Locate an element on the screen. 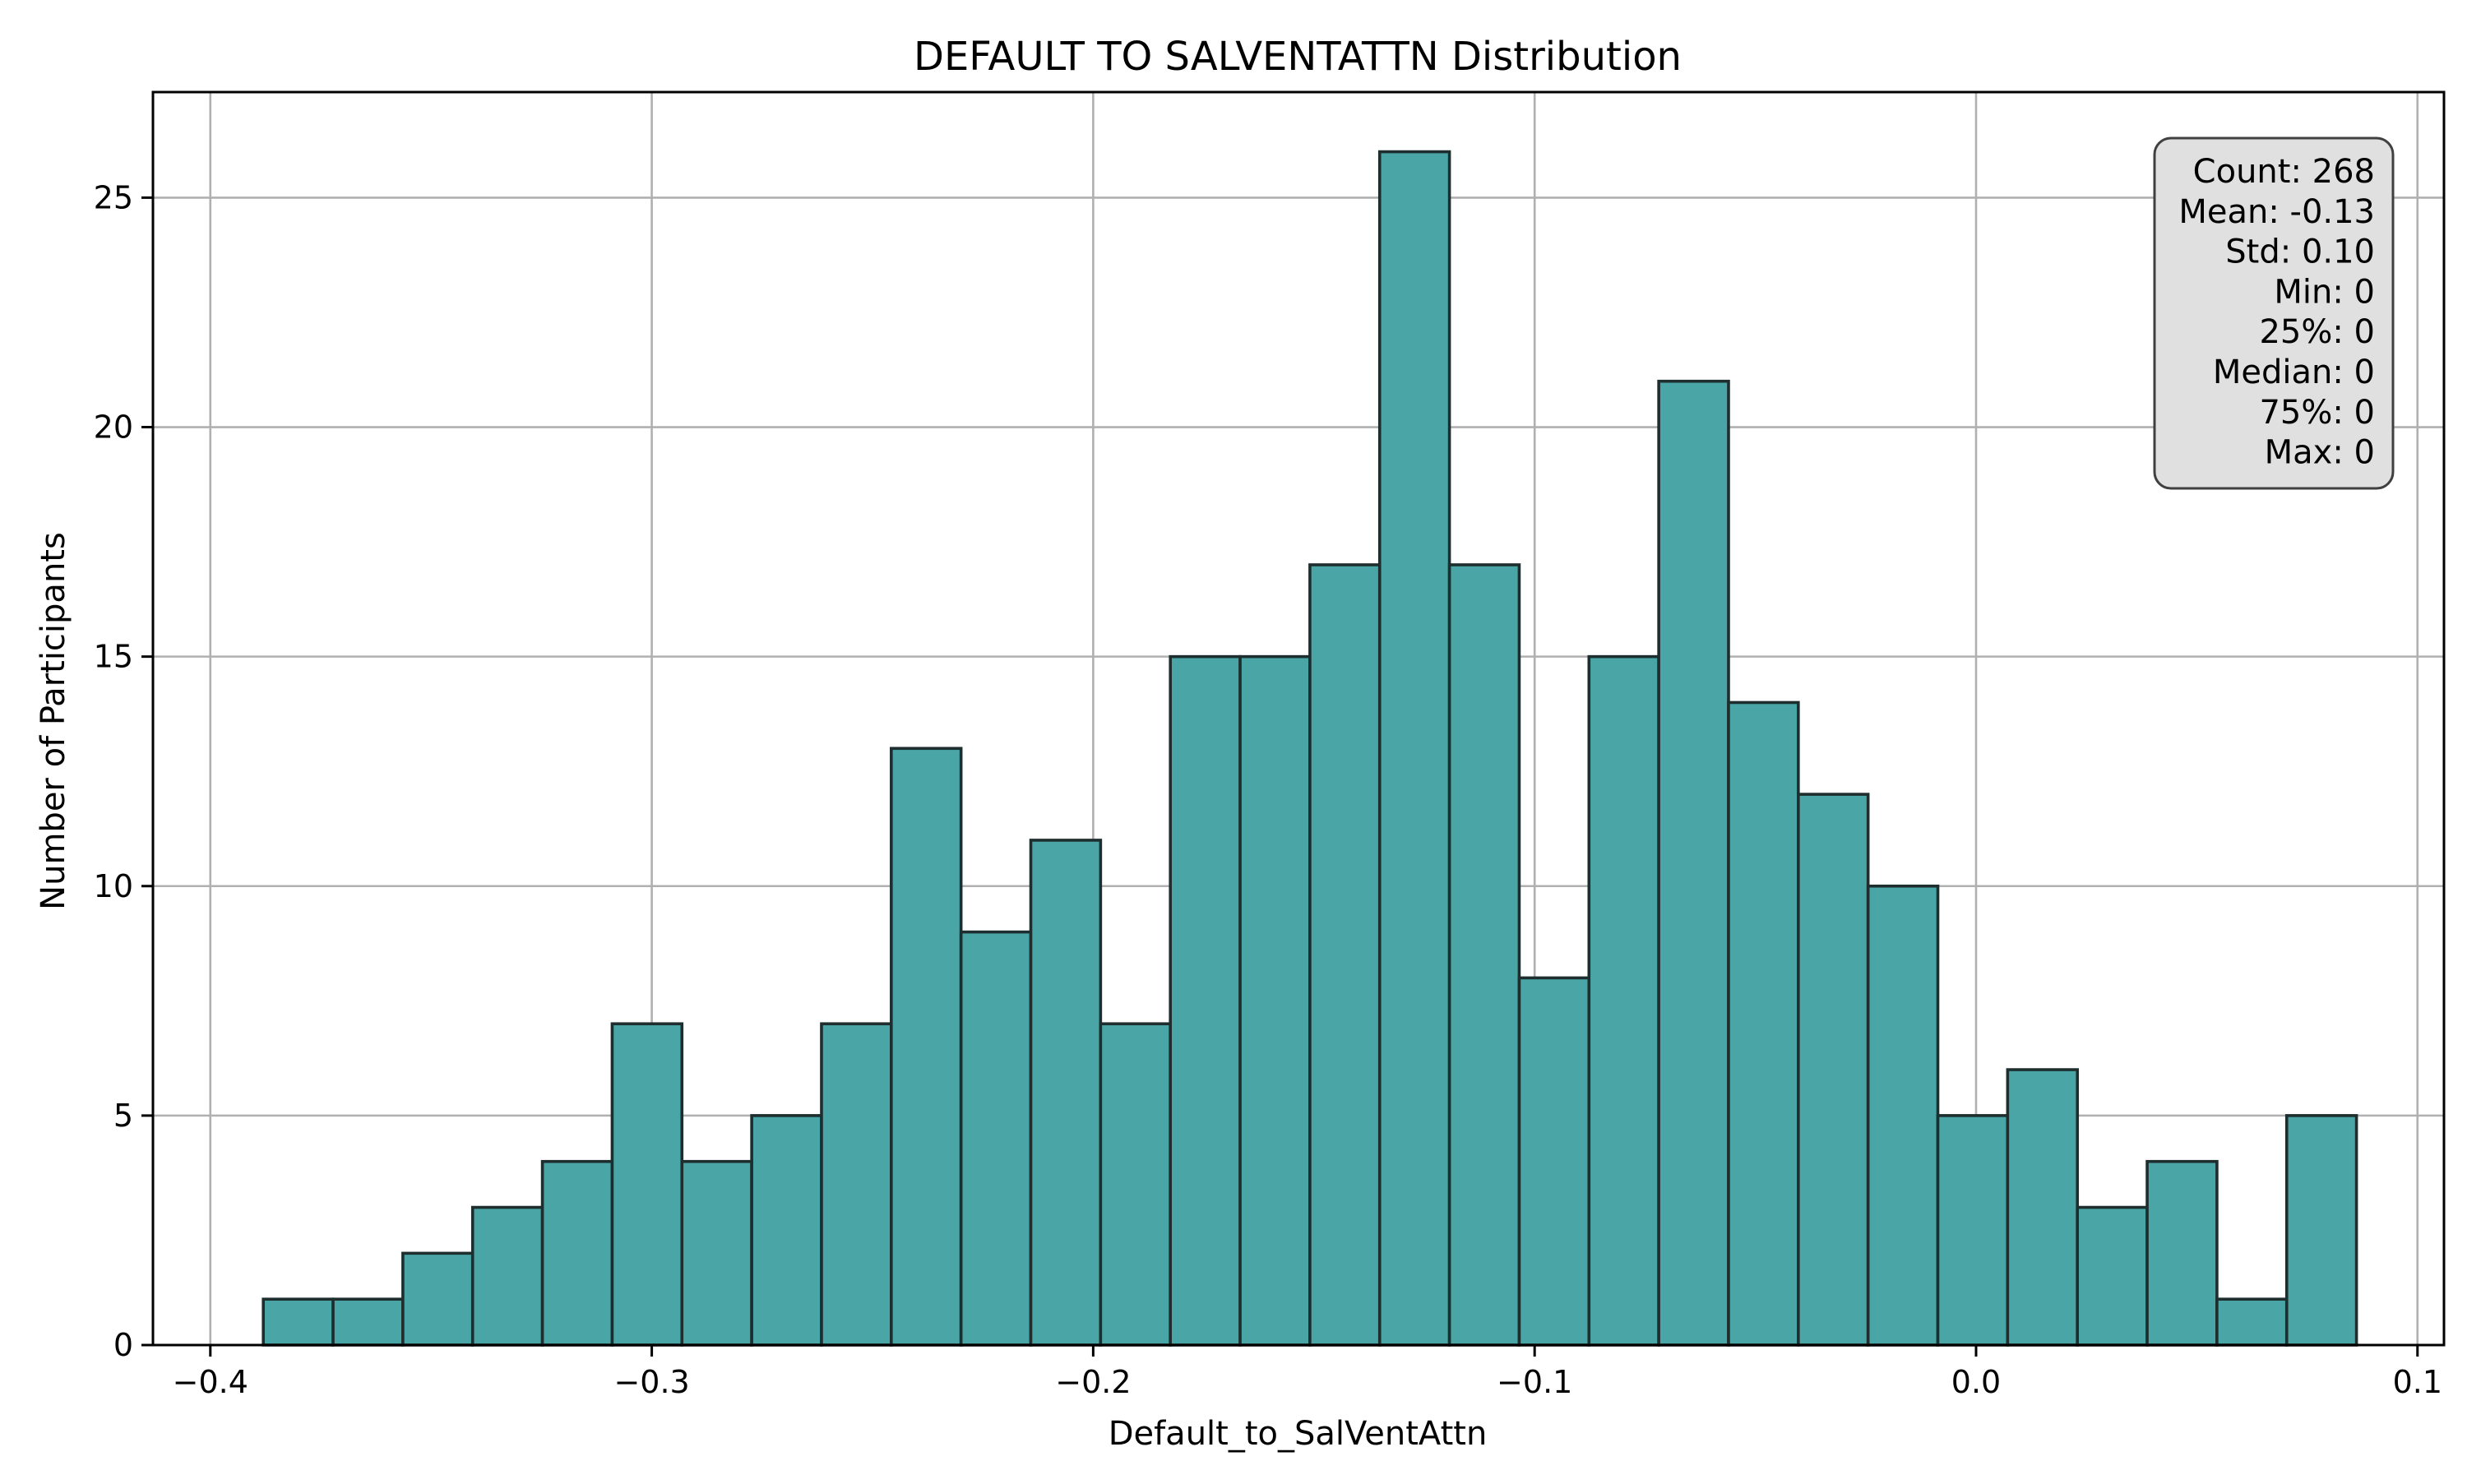 The image size is (2467, 1484). x-axis-label: Default_to_SalVentAttn is located at coordinates (1298, 1434).